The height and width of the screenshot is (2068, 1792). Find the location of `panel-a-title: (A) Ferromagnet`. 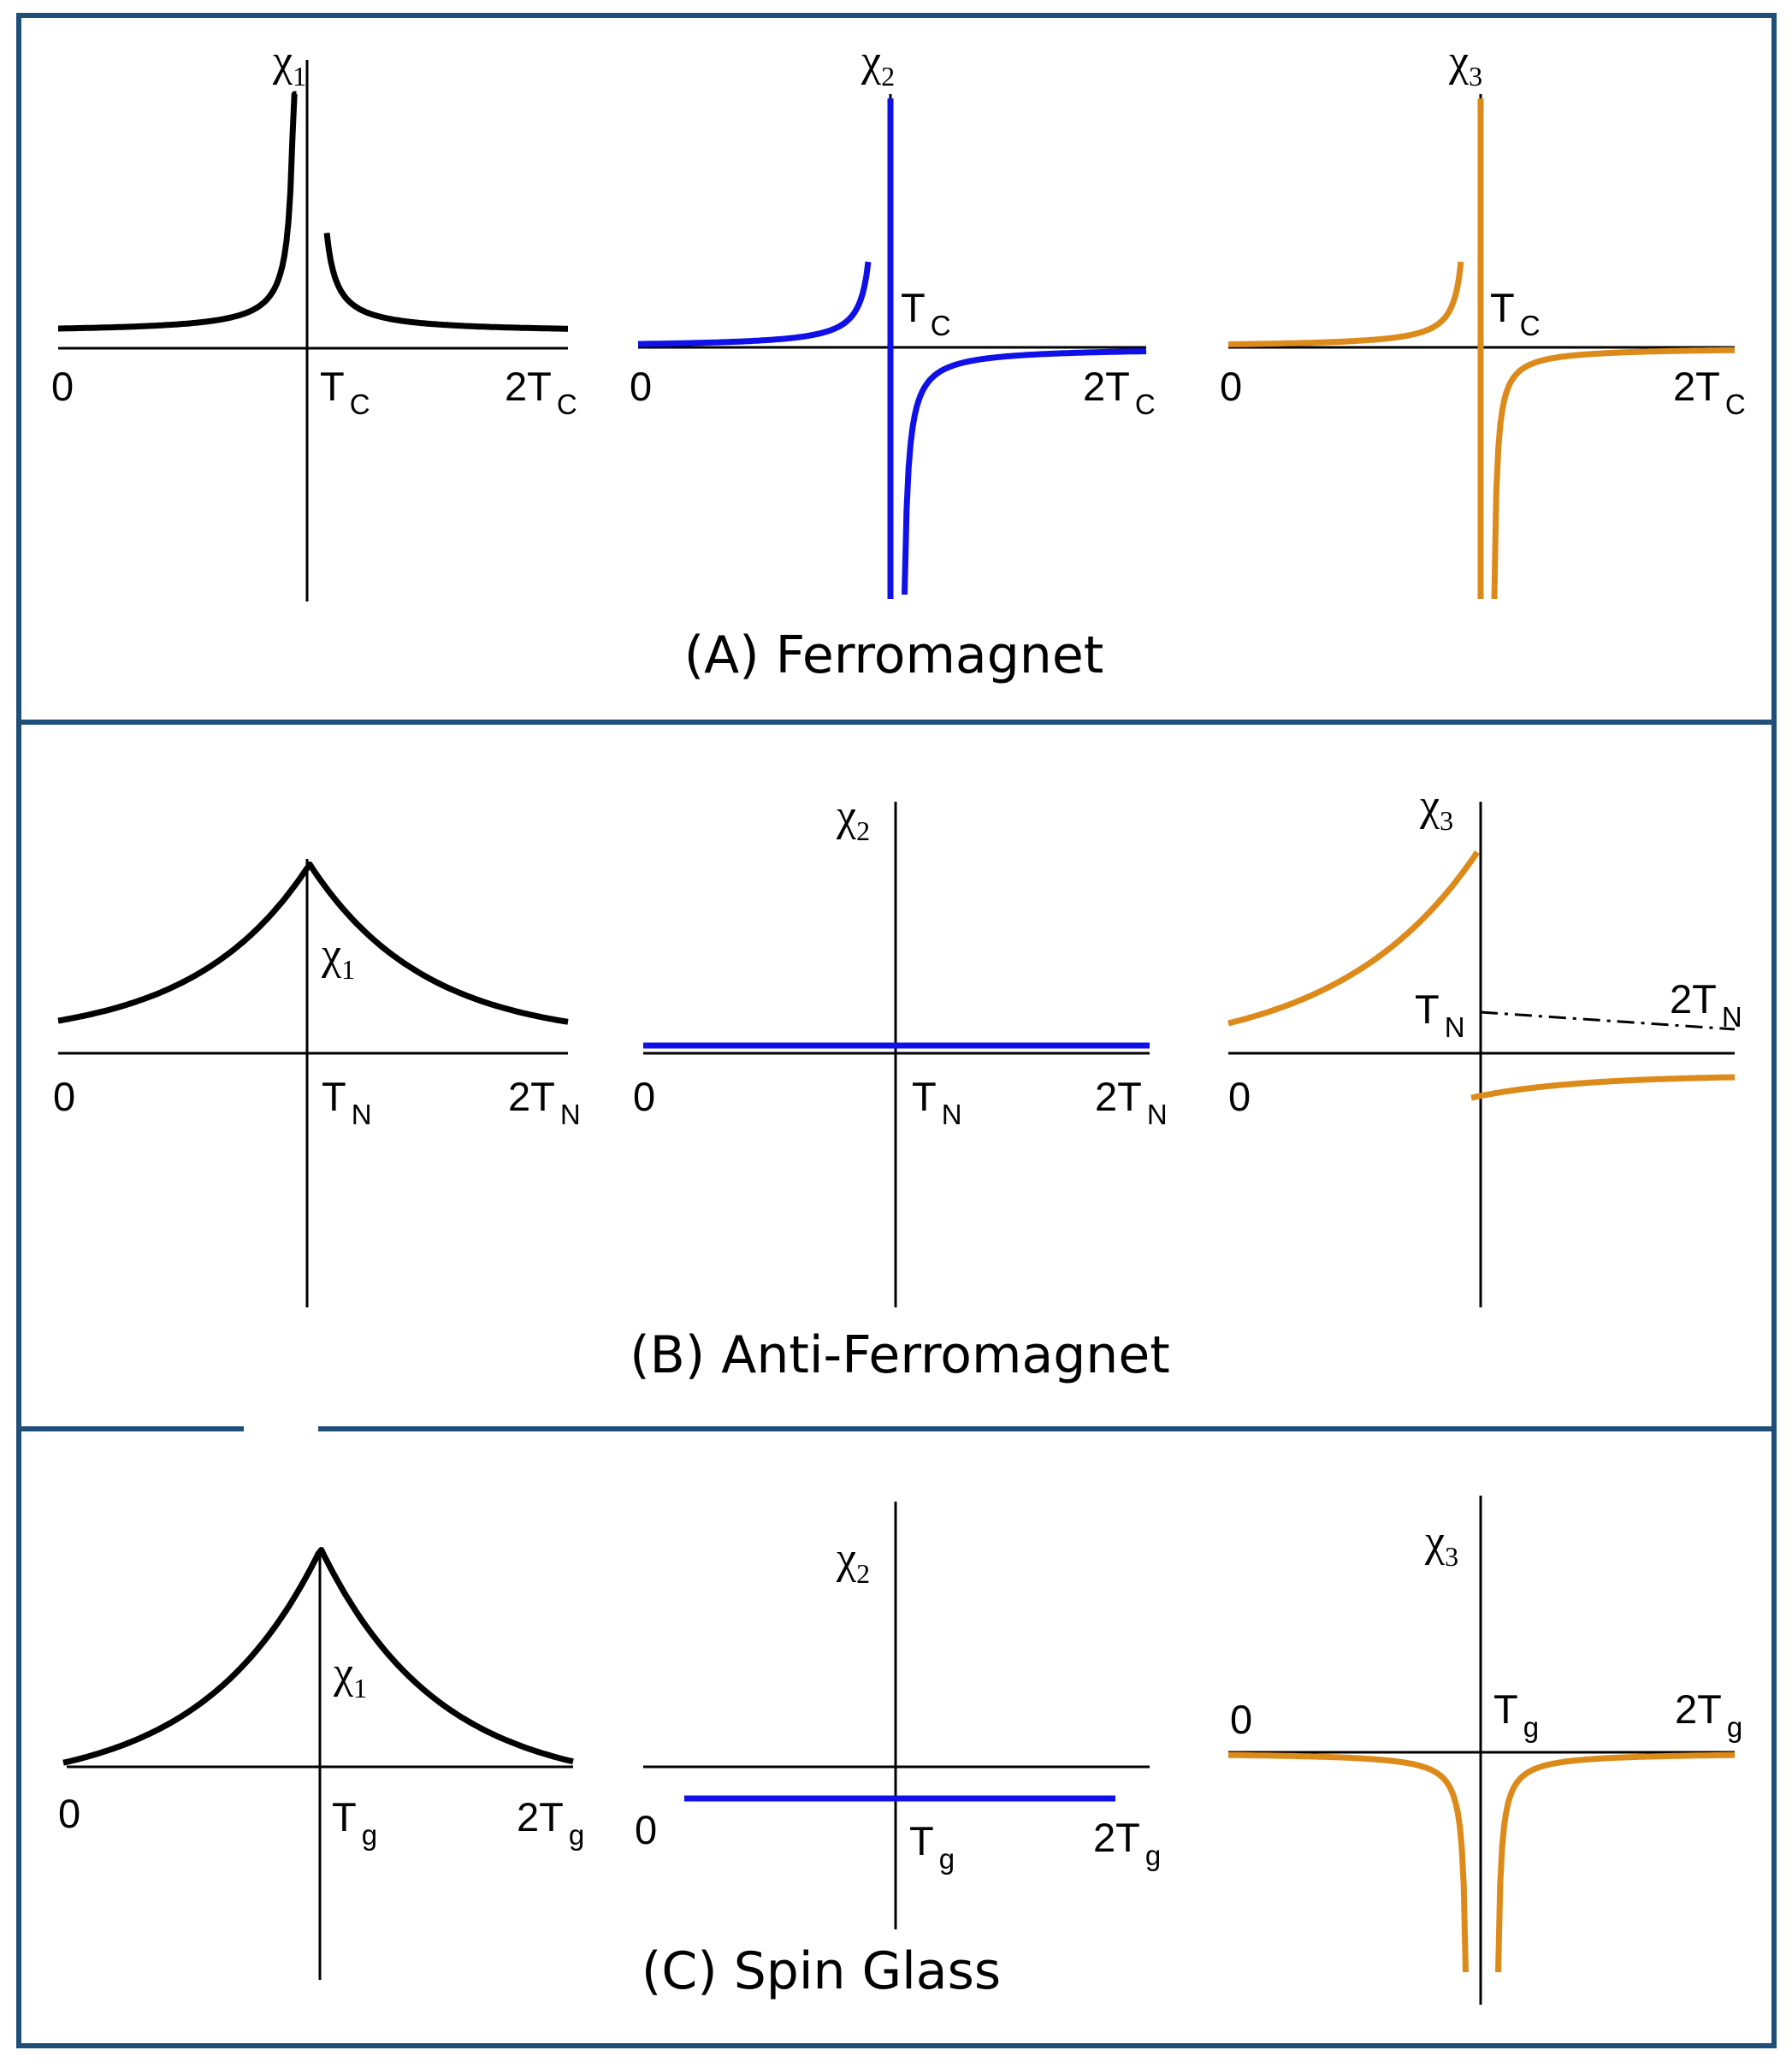

panel-a-title: (A) Ferromagnet is located at coordinates (894, 655).